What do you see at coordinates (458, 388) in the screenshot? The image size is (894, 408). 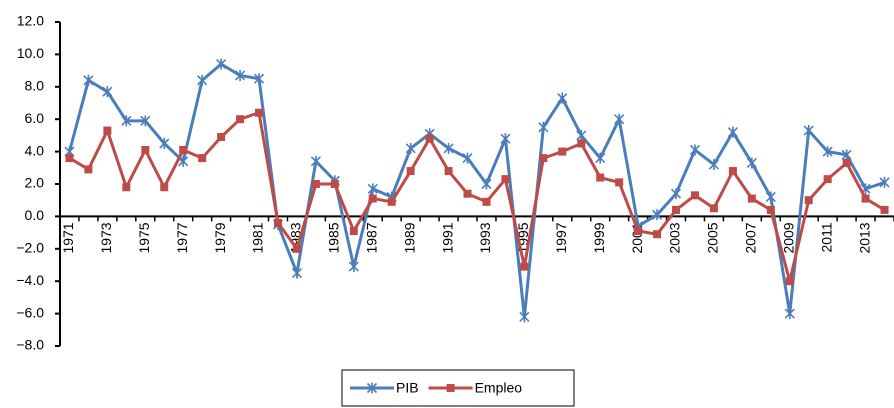 I see `legend: PIB Empleo` at bounding box center [458, 388].